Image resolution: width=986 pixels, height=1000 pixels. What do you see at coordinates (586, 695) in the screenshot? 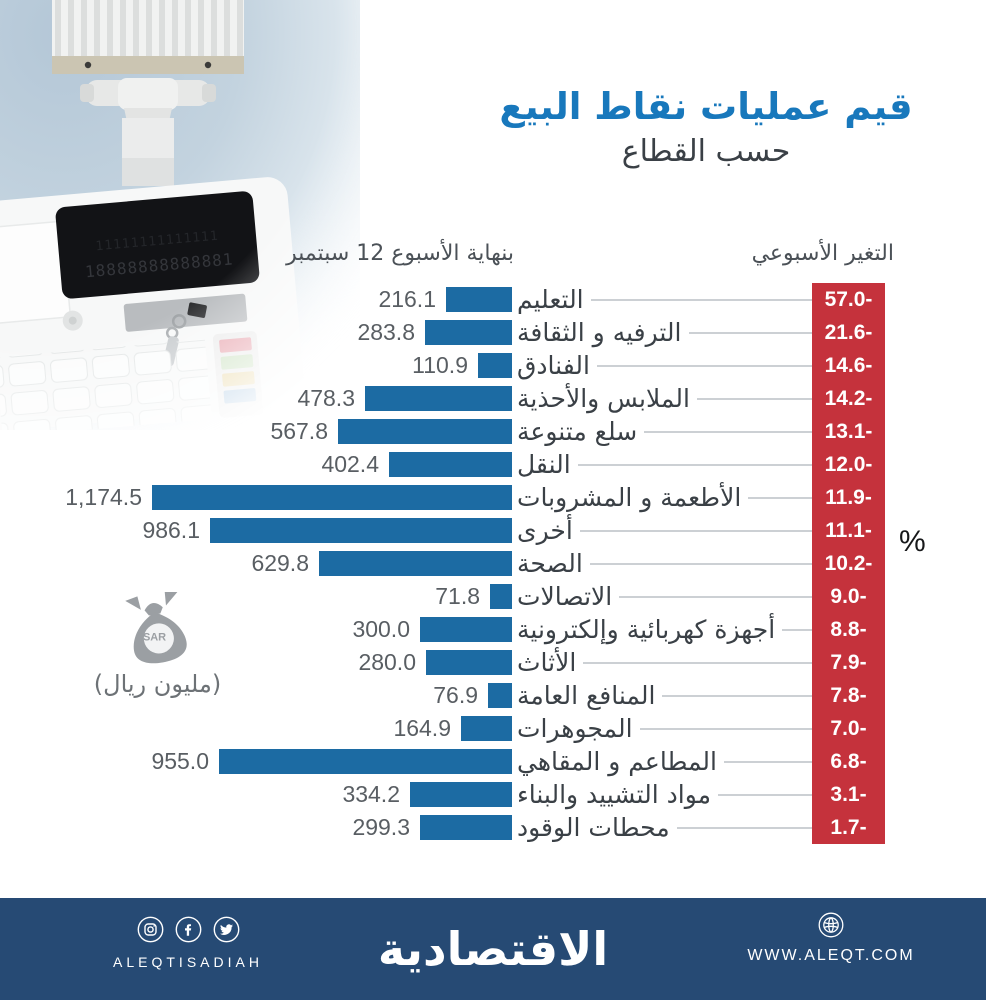
I see `category-label: المنافع العامة` at bounding box center [586, 695].